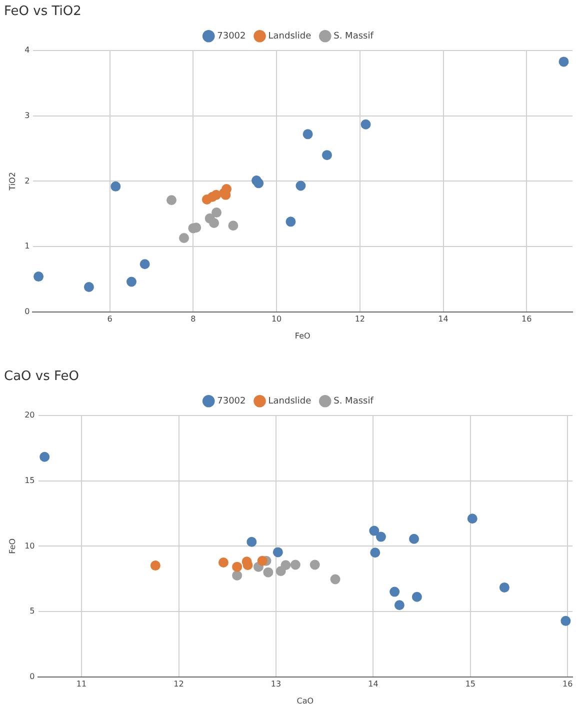  What do you see at coordinates (42, 376) in the screenshot?
I see `chart-title: CaO vs FeO` at bounding box center [42, 376].